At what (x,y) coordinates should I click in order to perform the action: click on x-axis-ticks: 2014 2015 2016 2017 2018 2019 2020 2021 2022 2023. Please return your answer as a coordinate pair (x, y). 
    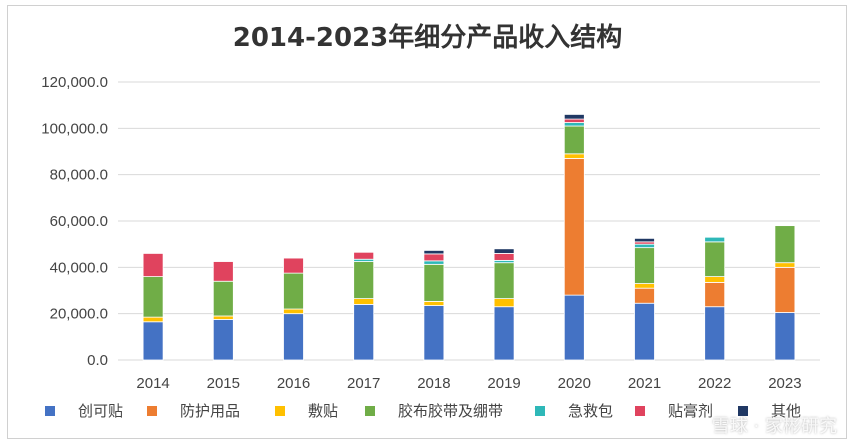
    Looking at the image, I should click on (468, 383).